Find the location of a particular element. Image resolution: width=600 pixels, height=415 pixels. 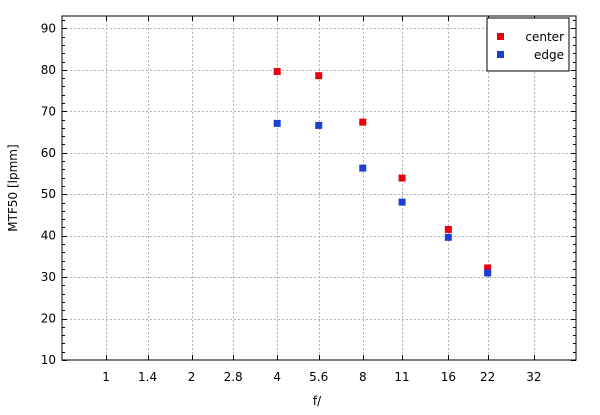

legend-box is located at coordinates (528, 44).